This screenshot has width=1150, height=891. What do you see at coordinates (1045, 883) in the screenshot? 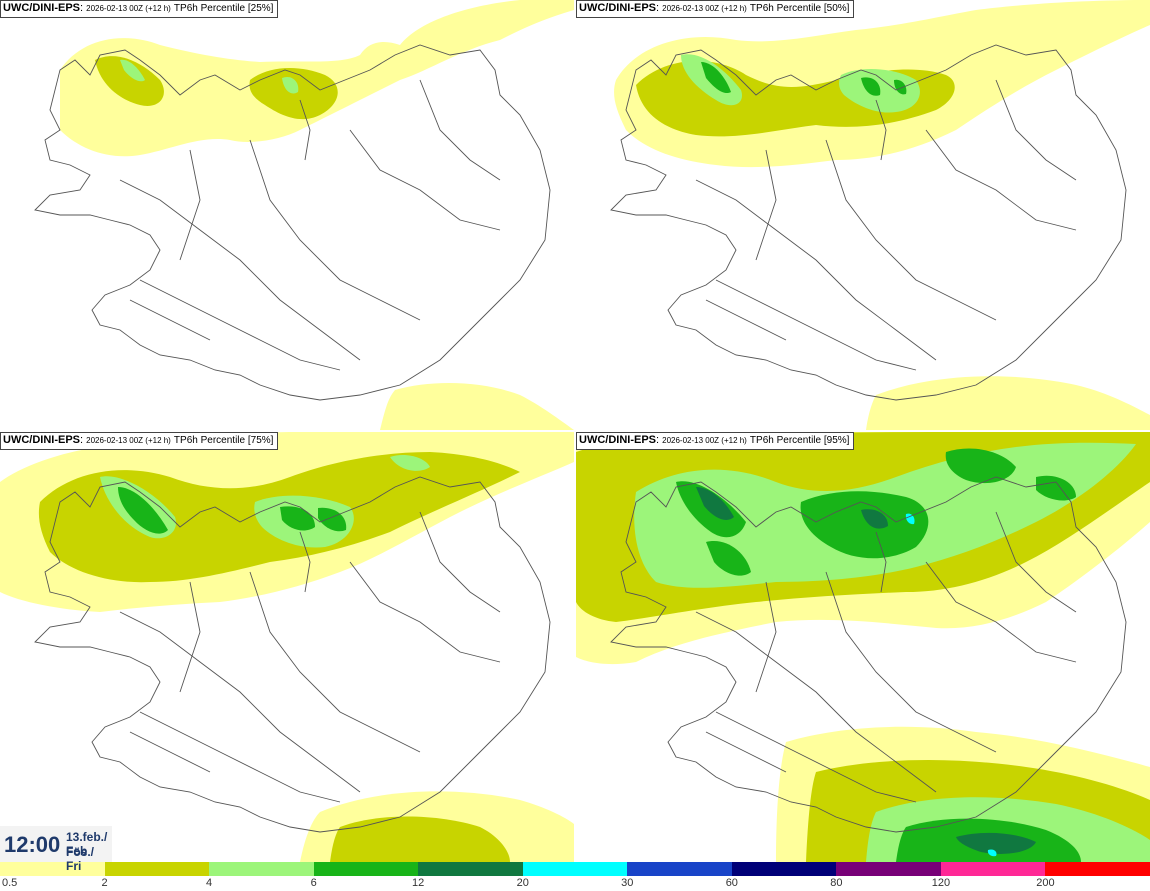
I see `legend-label: 200` at bounding box center [1045, 883].